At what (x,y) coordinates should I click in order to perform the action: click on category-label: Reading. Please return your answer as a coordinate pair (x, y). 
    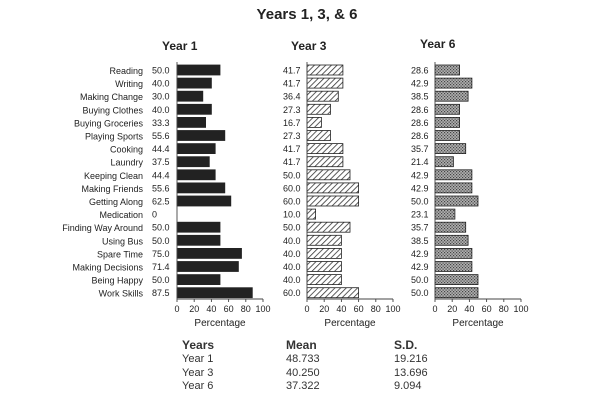
    Looking at the image, I should click on (126, 71).